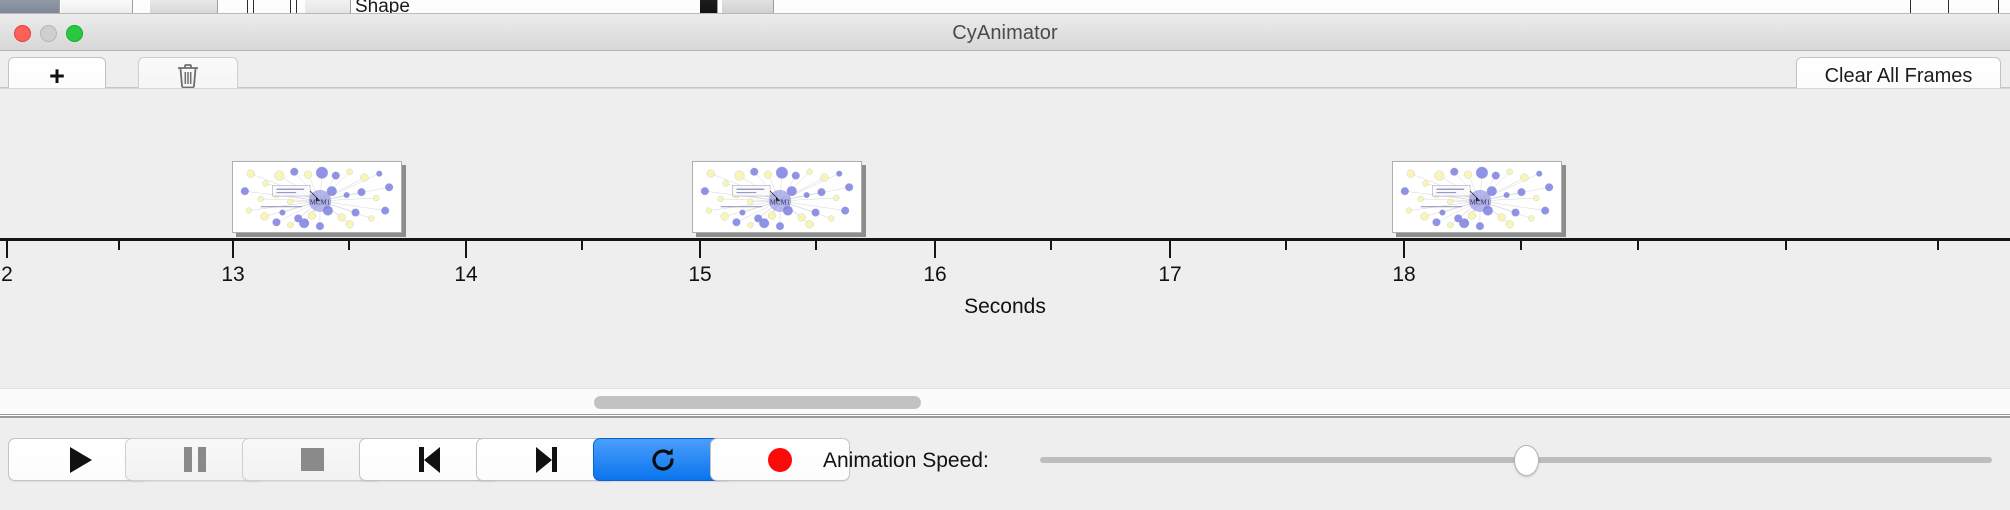  Describe the element at coordinates (1005, 239) in the screenshot. I see `timeline-axis-line` at that location.